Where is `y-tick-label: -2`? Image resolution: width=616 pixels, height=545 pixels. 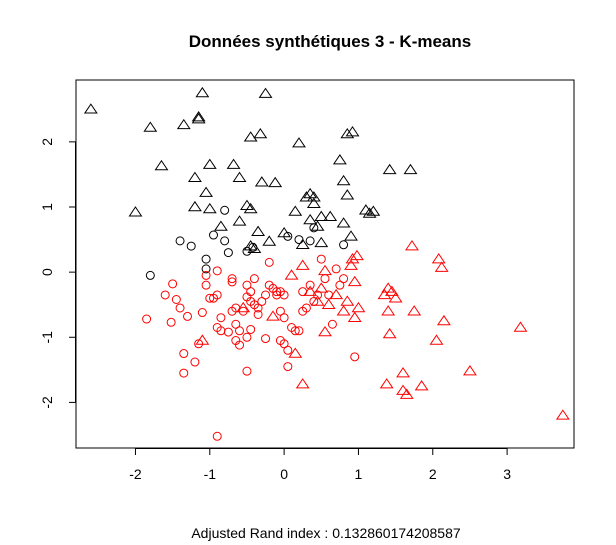
y-tick-label: -2 is located at coordinates (47, 402).